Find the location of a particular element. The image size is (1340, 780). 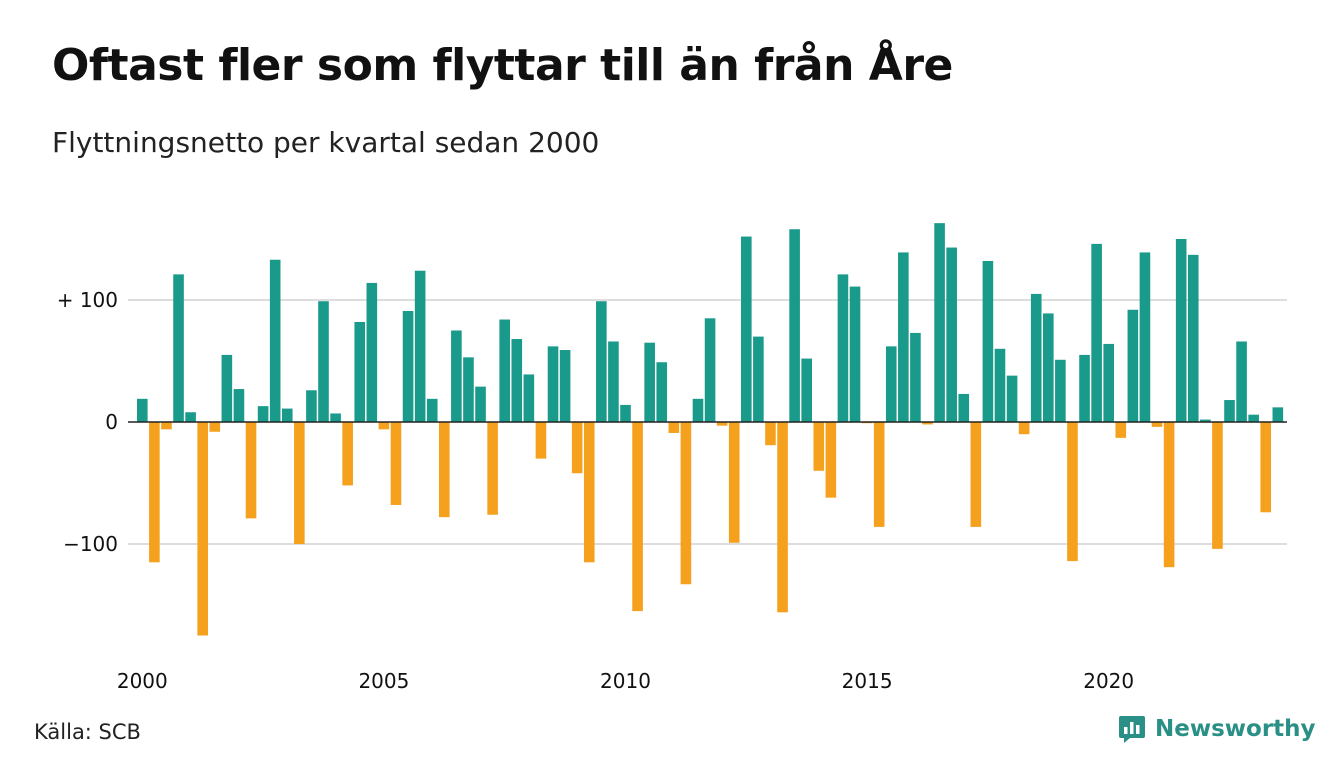

chart-subtitle: Flyttningsnetto per kvartal sedan 2000 is located at coordinates (326, 142).